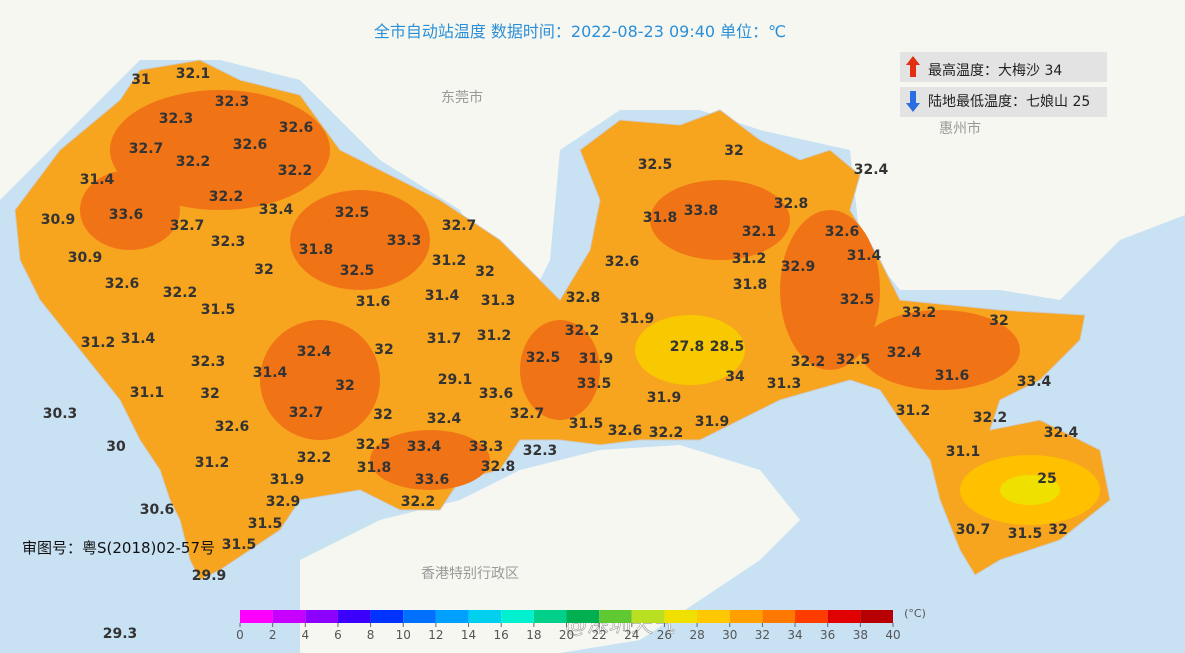 This screenshot has width=1185, height=653. I want to click on colorbar-label: 16, so click(501, 635).